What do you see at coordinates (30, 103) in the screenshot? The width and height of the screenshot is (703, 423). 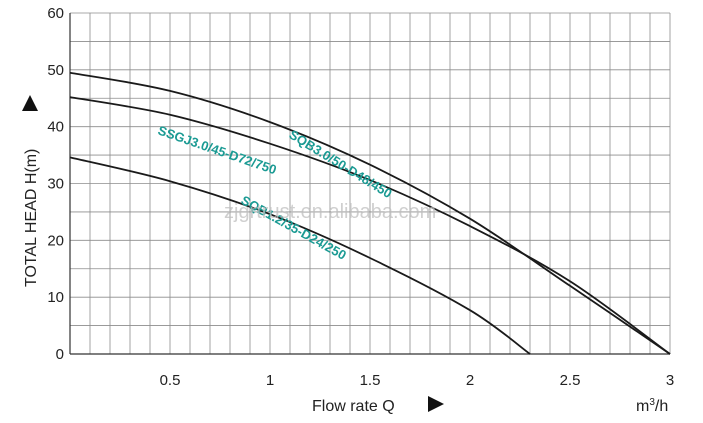 I see `y-axis-arrow-icon` at bounding box center [30, 103].